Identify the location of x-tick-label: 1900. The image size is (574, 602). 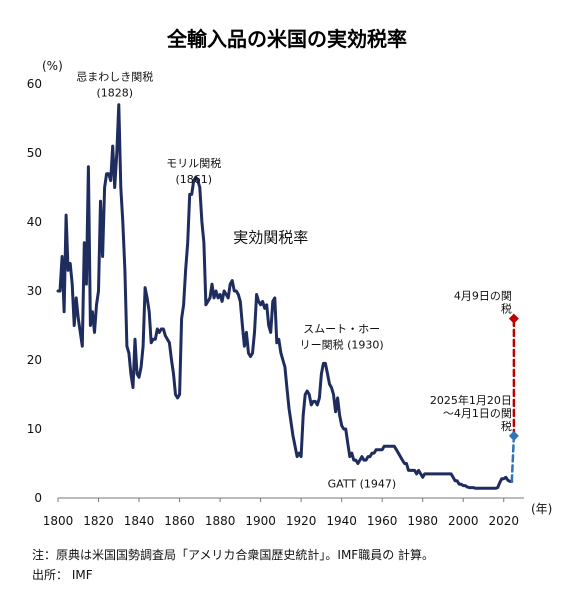
(260, 521).